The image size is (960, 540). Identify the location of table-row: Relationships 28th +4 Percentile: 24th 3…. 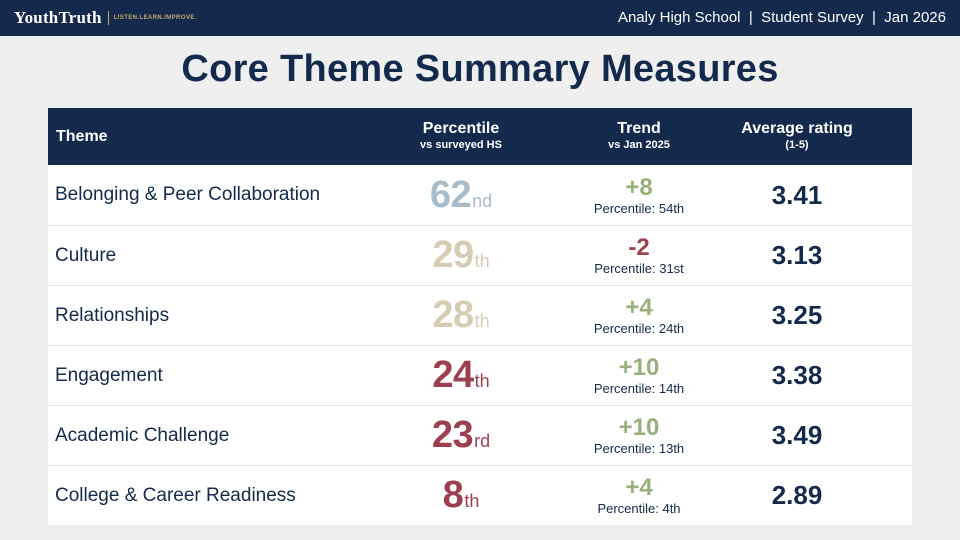
(480, 315).